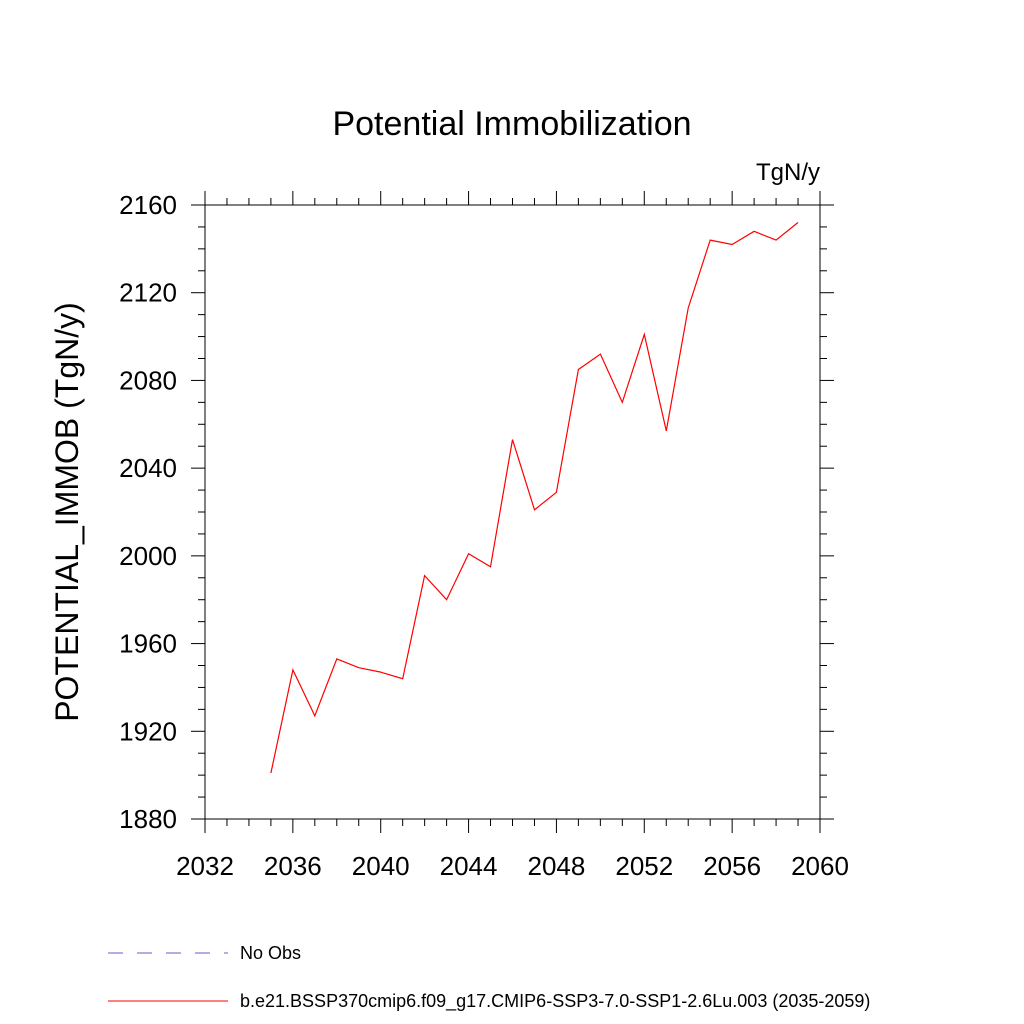 Image resolution: width=1024 pixels, height=1024 pixels. I want to click on y-tick-label: 1880, so click(148, 819).